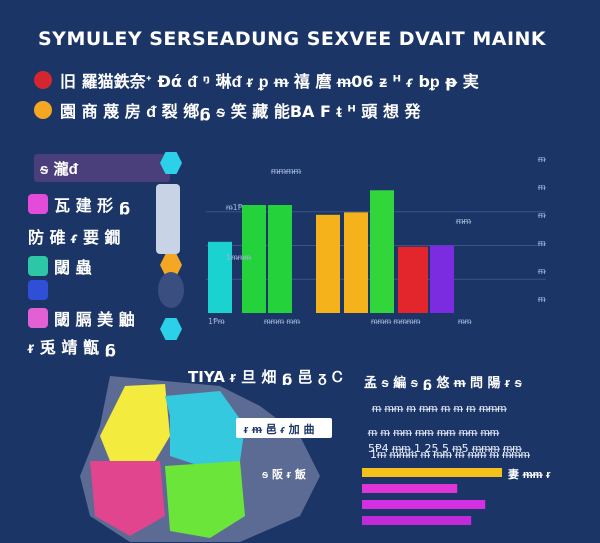 This screenshot has height=543, width=600. I want to click on device-shape-icon, so click(168, 219).